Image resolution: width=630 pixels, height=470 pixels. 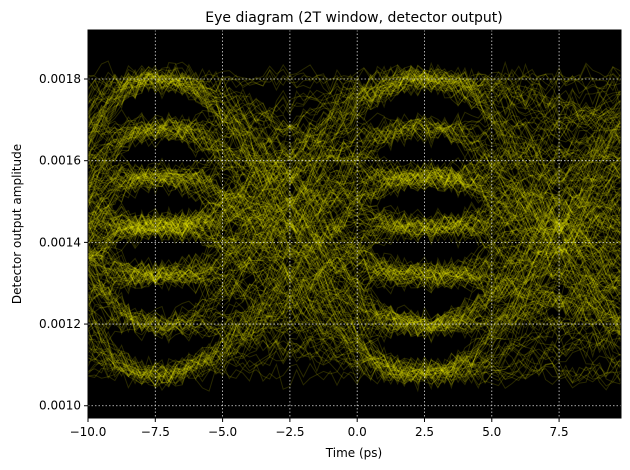 What do you see at coordinates (155, 432) in the screenshot?
I see `x-tick-label: −7.5` at bounding box center [155, 432].